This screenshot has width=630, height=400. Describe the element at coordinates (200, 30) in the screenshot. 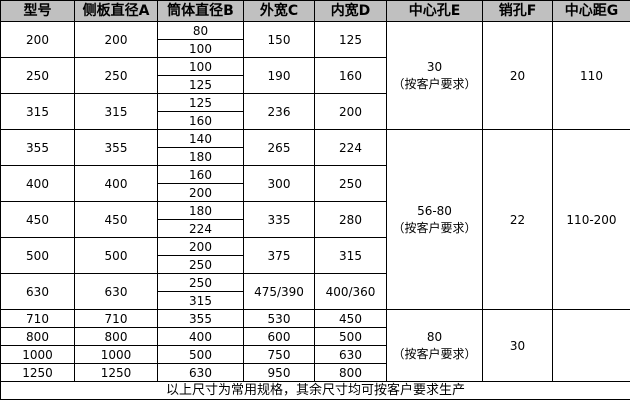

I see `drum-b-cell: 80` at that location.